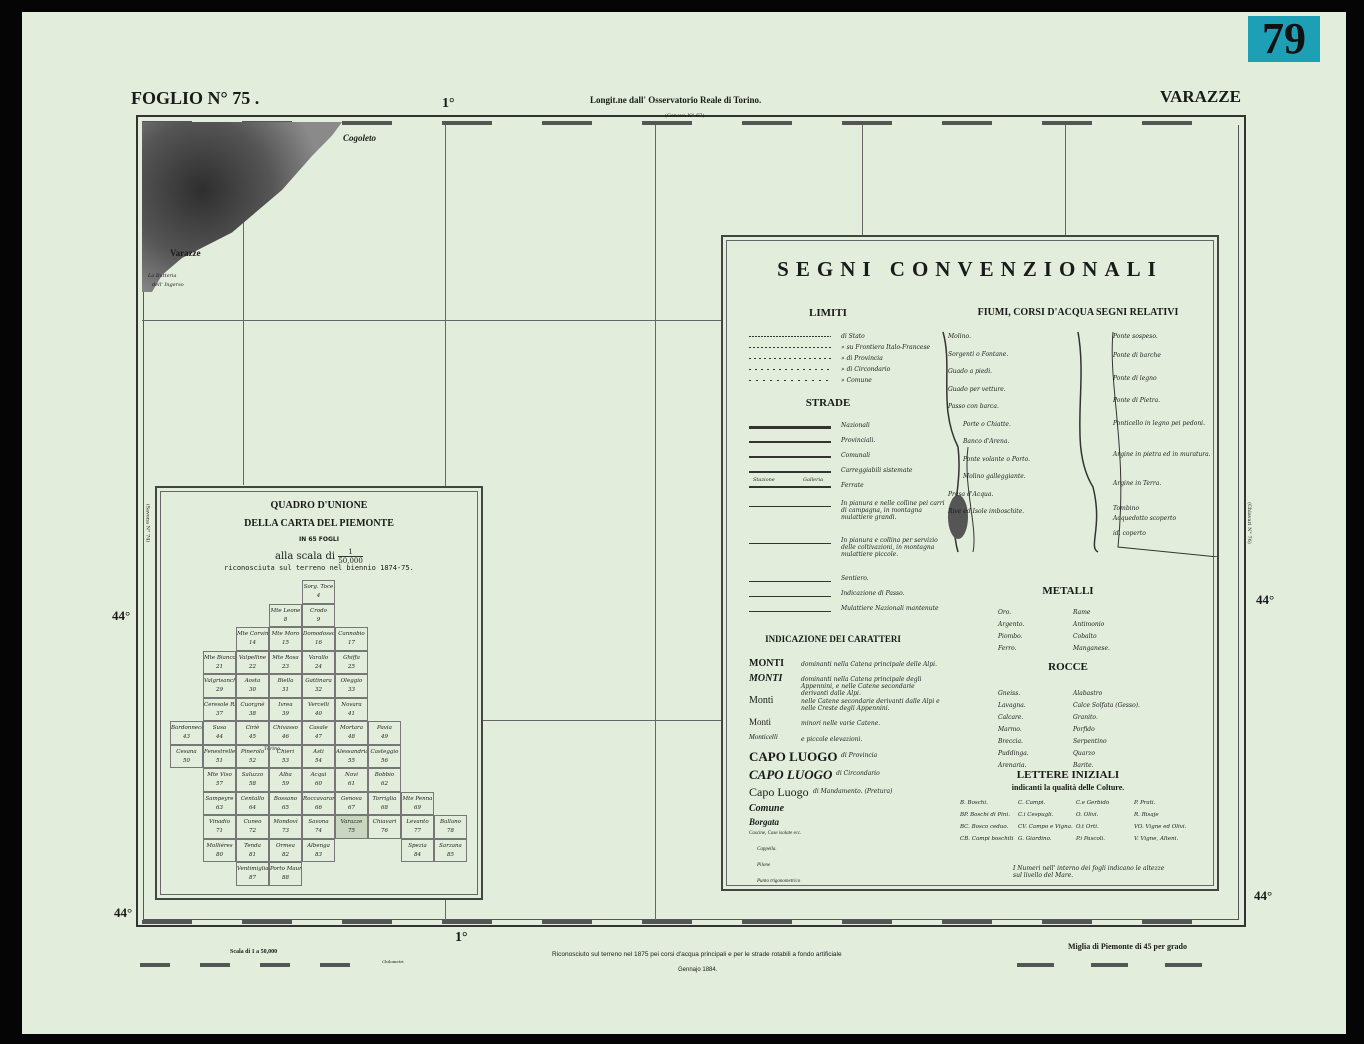  What do you see at coordinates (252, 639) in the screenshot?
I see `index-sheet-cell: Mte Corvino 14` at bounding box center [252, 639].